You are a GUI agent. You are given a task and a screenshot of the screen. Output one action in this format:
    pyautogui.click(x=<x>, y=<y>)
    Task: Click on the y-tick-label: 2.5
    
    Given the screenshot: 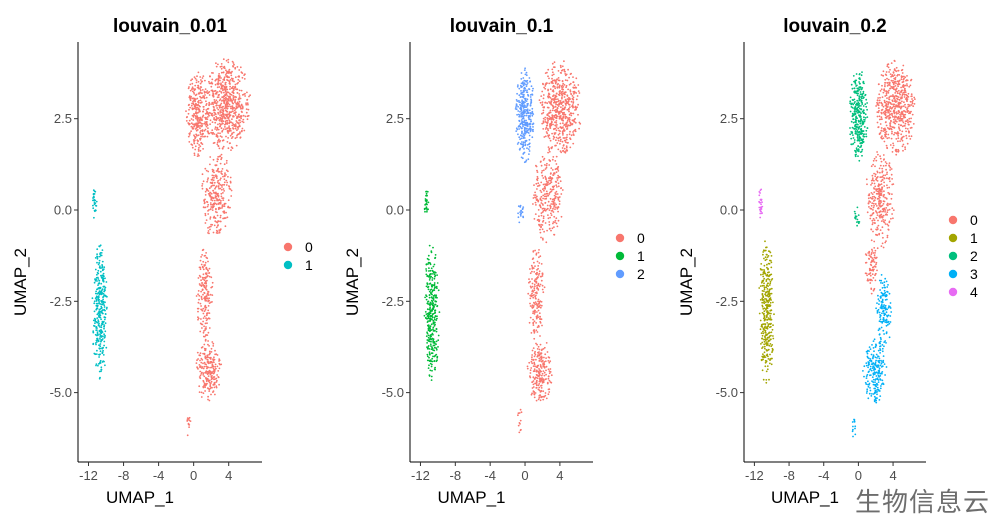 What is the action you would take?
    pyautogui.click(x=395, y=118)
    